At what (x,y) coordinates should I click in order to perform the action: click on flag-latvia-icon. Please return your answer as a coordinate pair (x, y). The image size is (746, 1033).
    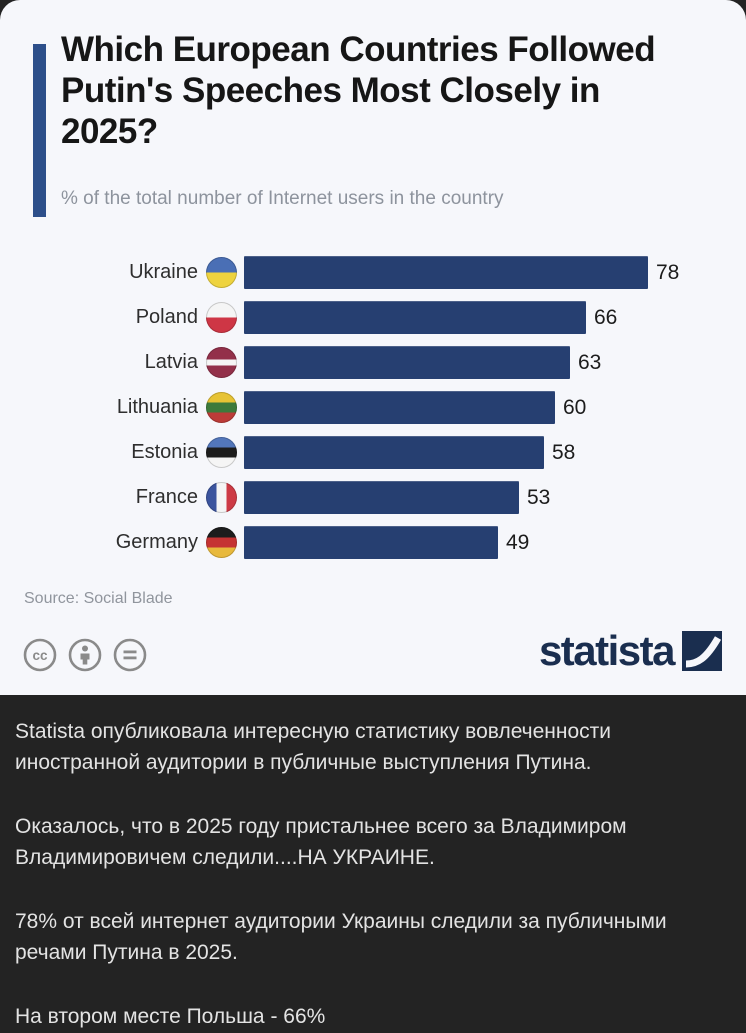
    Looking at the image, I should click on (221, 362).